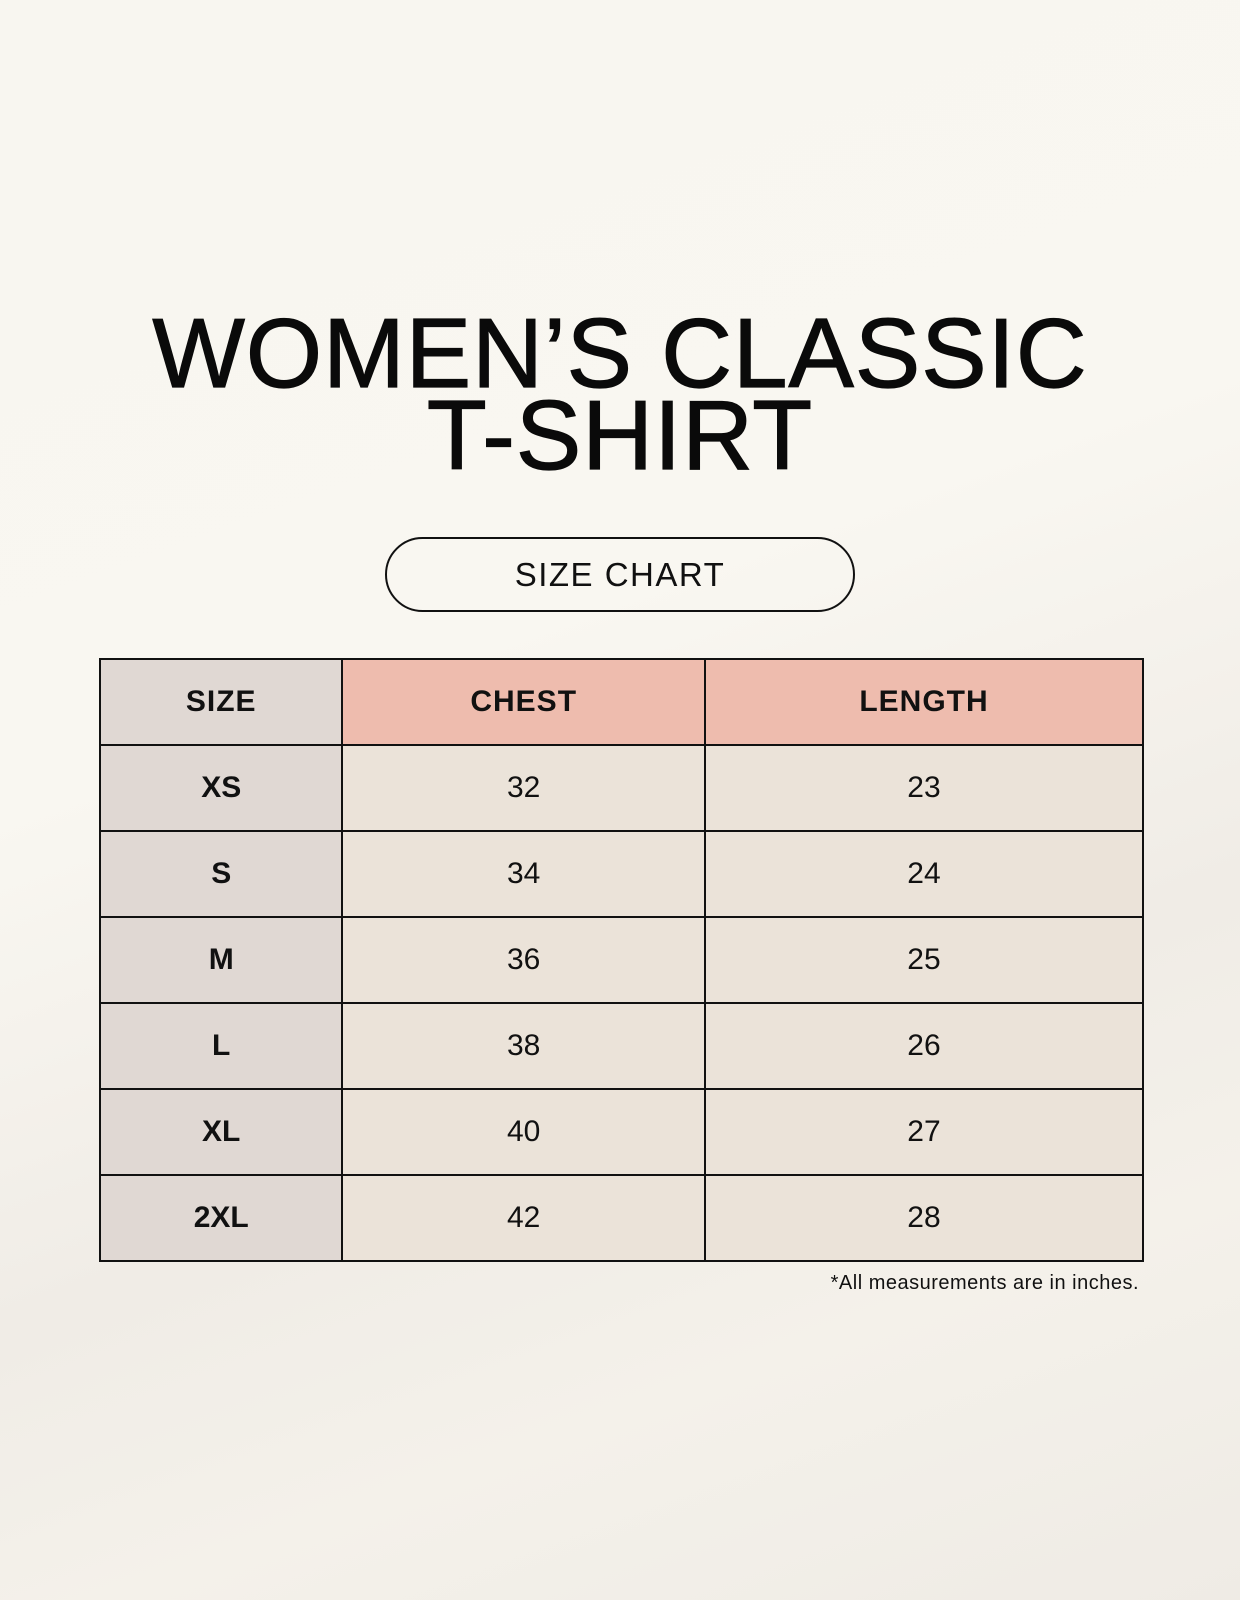 This screenshot has width=1240, height=1600. What do you see at coordinates (984, 1283) in the screenshot?
I see `footnote: *All measurements are in inches.` at bounding box center [984, 1283].